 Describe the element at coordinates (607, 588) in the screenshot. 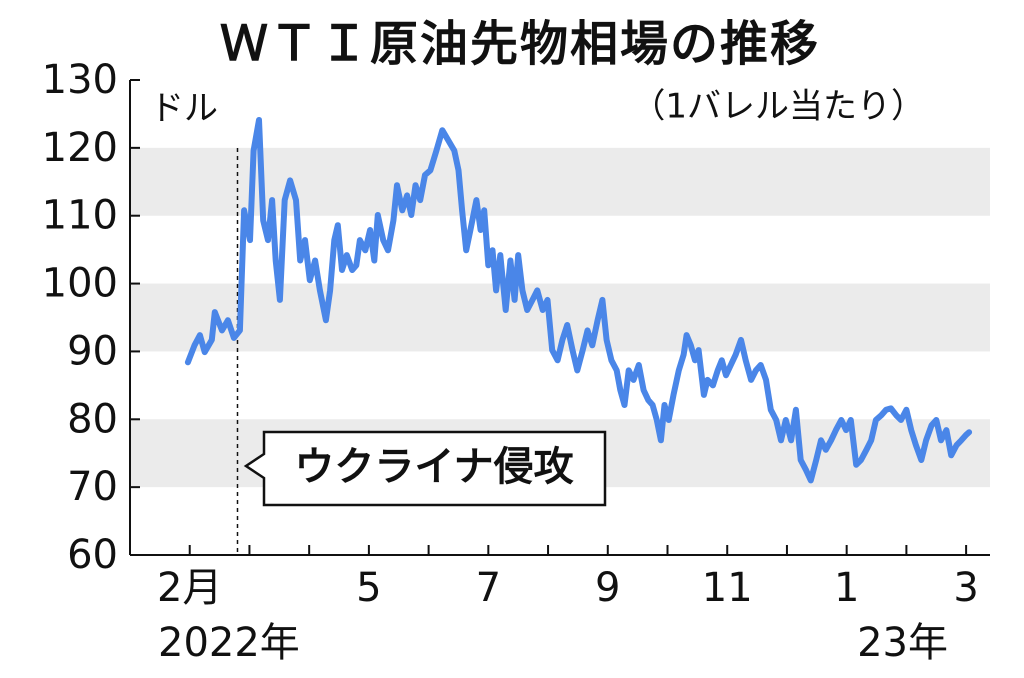

I see `x-tick-label: 9` at that location.